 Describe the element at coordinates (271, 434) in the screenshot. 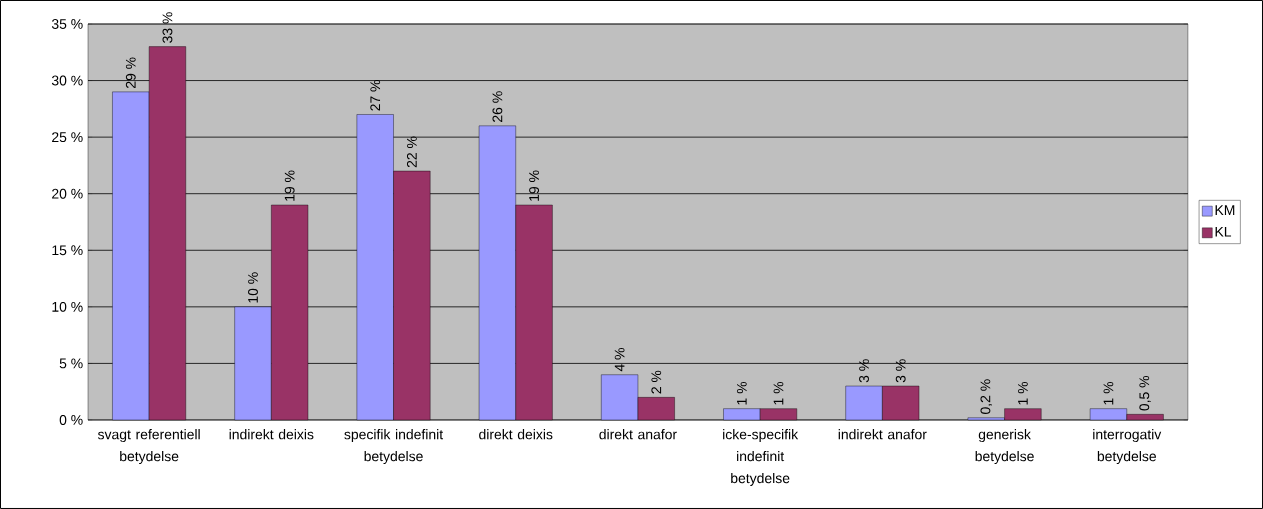

I see `x-tick-label: indirekt deixis` at that location.